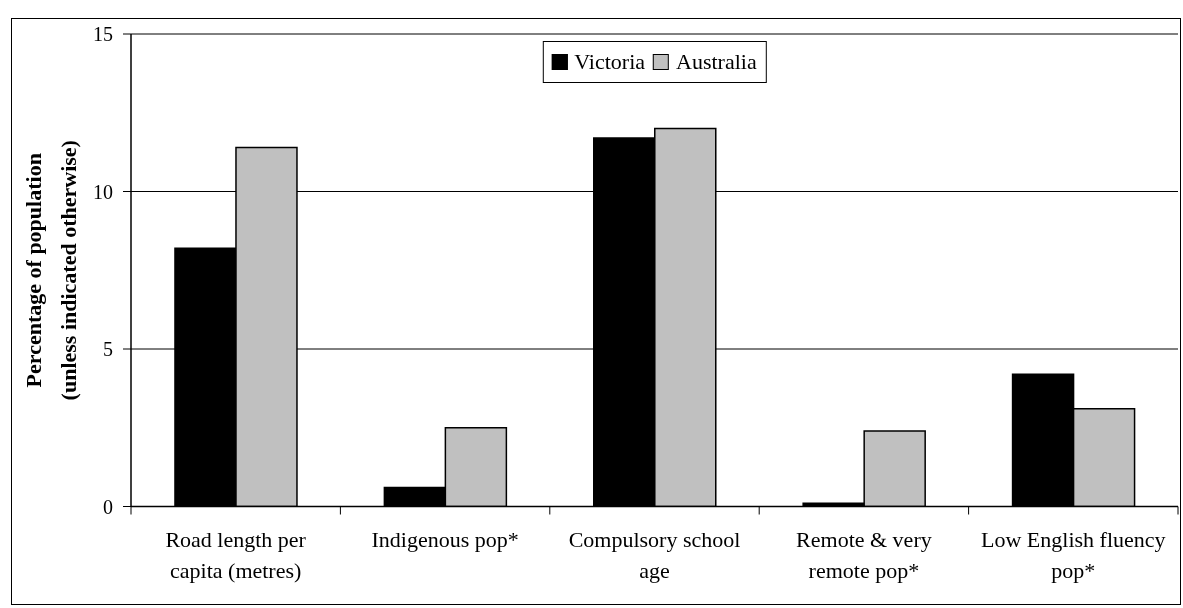  What do you see at coordinates (716, 61) in the screenshot?
I see `legend-label: Australia` at bounding box center [716, 61].